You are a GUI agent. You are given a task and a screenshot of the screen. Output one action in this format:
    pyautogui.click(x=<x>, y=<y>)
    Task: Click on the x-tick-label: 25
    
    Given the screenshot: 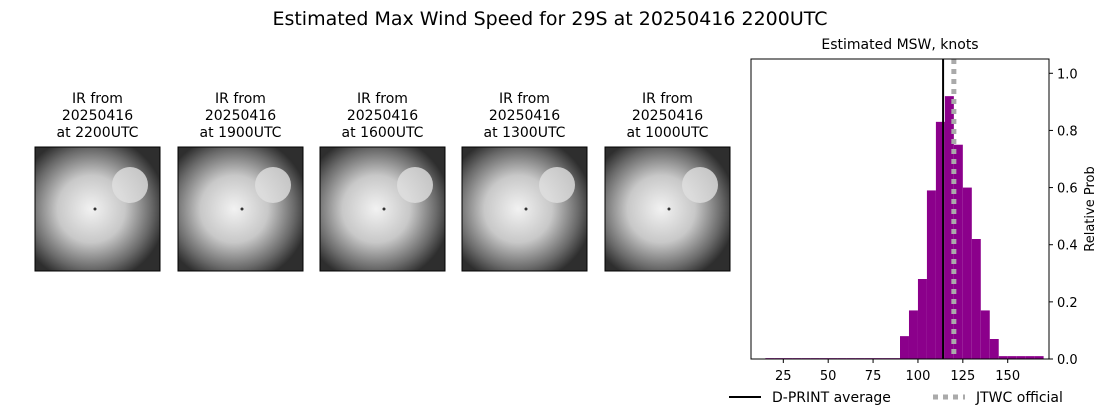 What is the action you would take?
    pyautogui.click(x=783, y=376)
    